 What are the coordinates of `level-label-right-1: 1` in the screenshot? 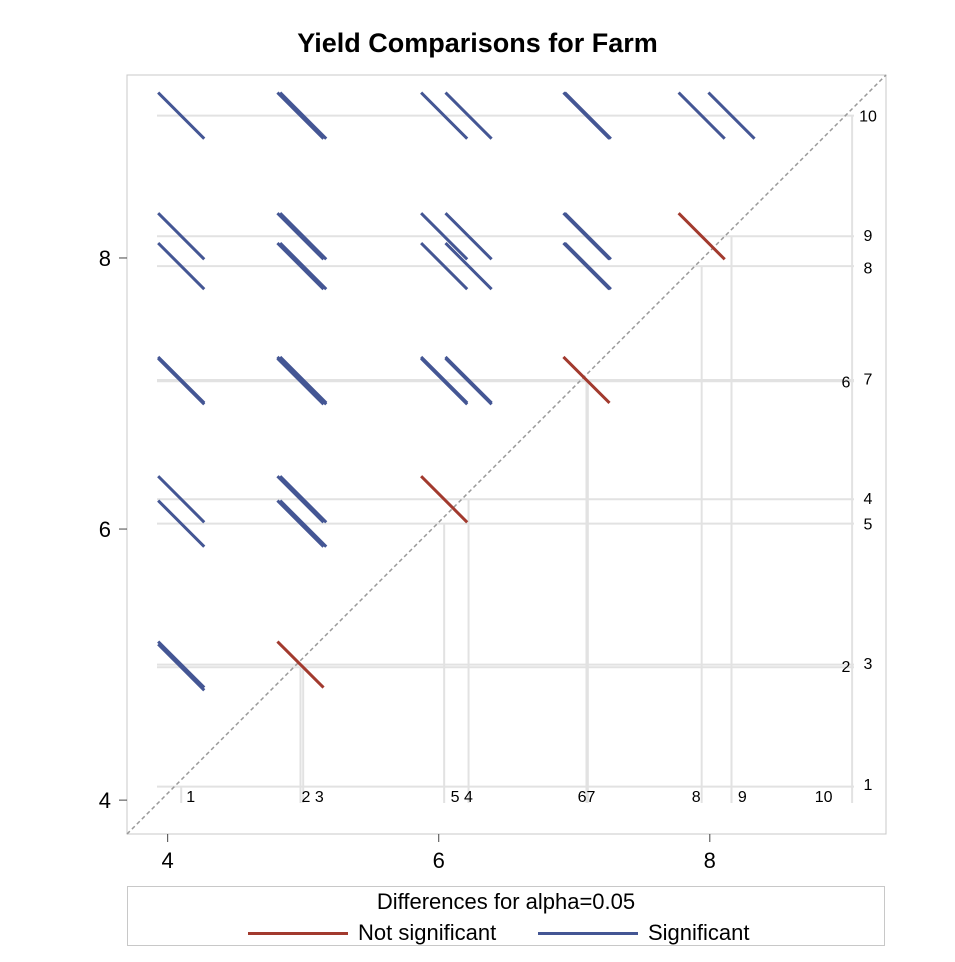 It's located at (868, 785).